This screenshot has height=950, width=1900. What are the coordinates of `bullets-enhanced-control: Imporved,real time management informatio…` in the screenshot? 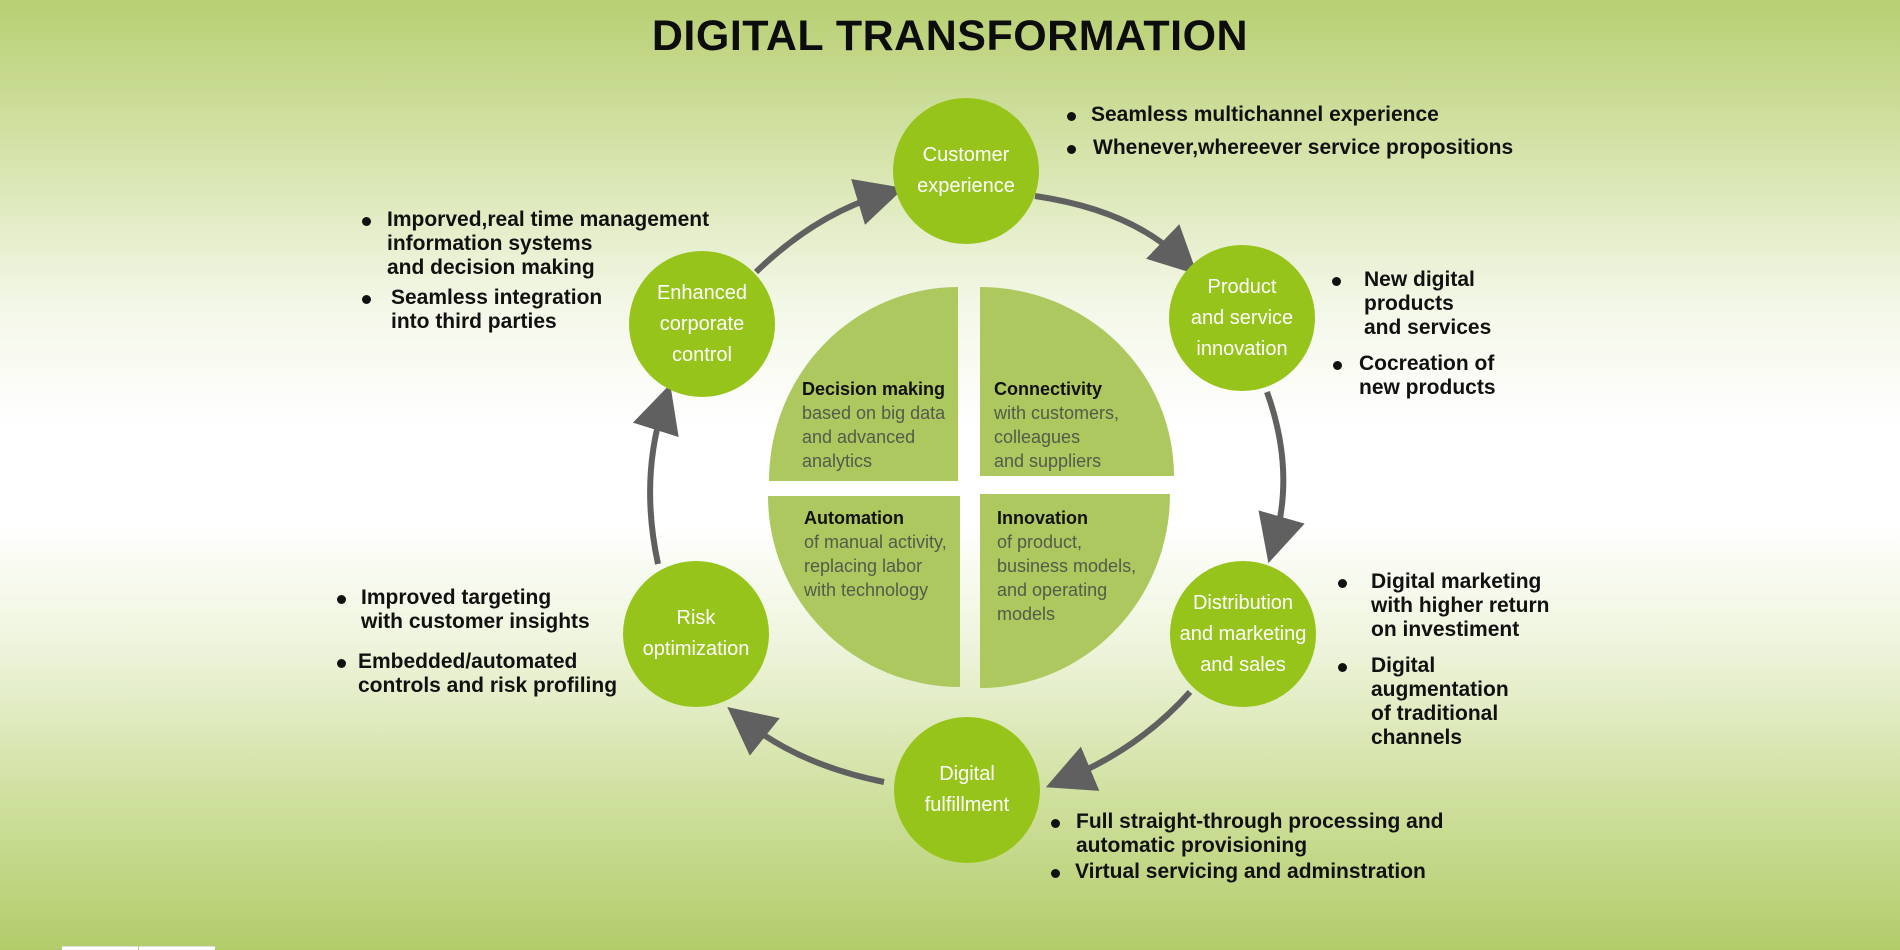 It's located at (534, 275).